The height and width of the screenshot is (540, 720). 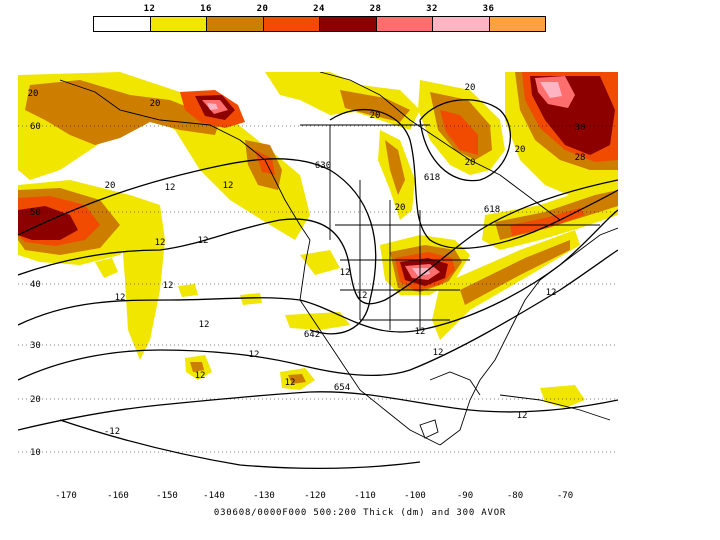 I want to click on vorticity-contour-label: 28, so click(x=580, y=158).